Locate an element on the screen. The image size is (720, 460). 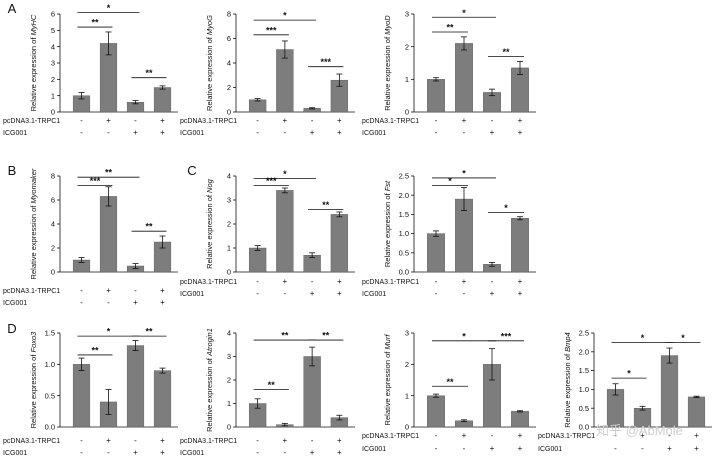
y-axis-label: Relative expression of Murf is located at coordinates (387, 380).